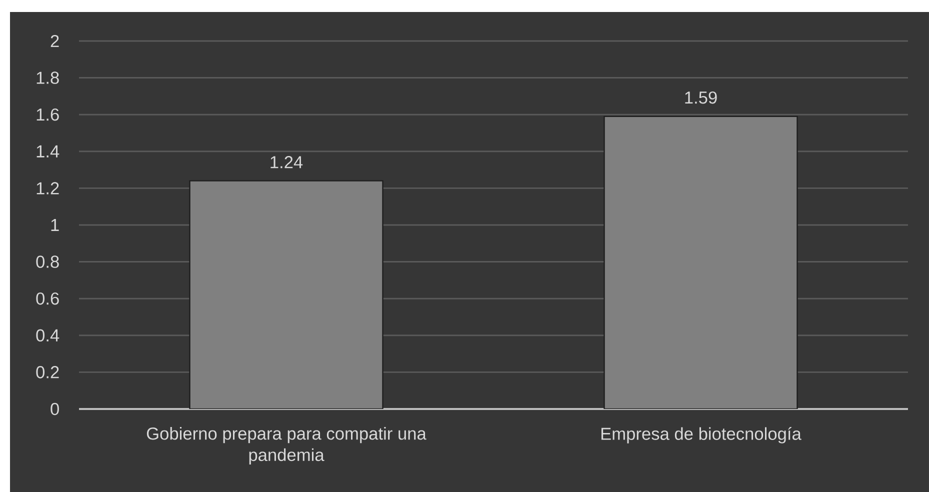 Image resolution: width=929 pixels, height=492 pixels. Describe the element at coordinates (701, 435) in the screenshot. I see `x-tick-label: Empresa de biotecnología` at that location.